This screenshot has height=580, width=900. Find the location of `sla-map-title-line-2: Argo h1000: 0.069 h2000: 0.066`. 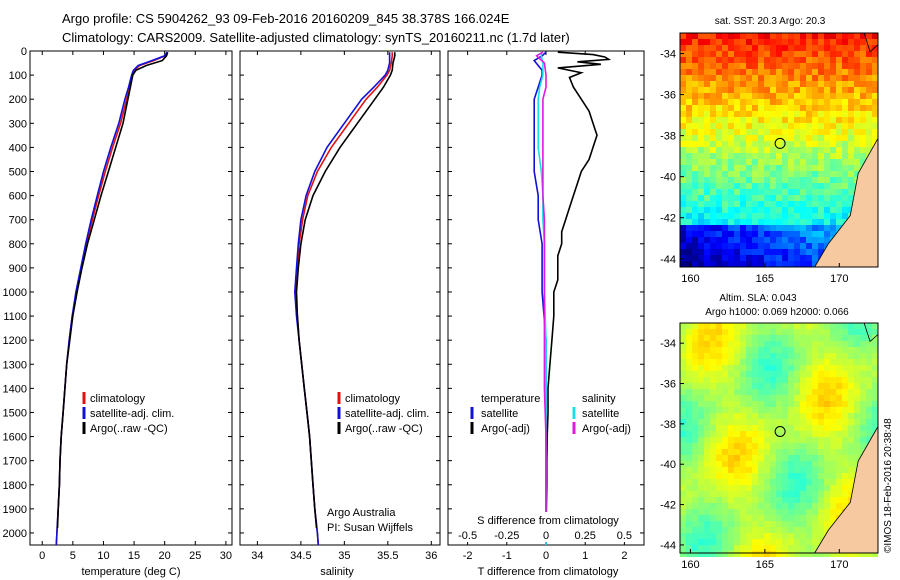

sla-map-title-line-2: Argo h1000: 0.069 h2000: 0.066 is located at coordinates (777, 312).